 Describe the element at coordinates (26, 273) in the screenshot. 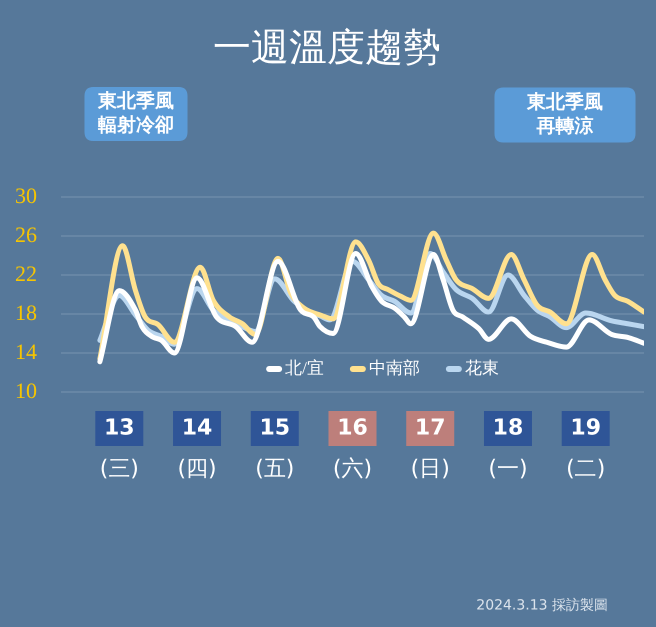

I see `y-tick-label: 22` at that location.